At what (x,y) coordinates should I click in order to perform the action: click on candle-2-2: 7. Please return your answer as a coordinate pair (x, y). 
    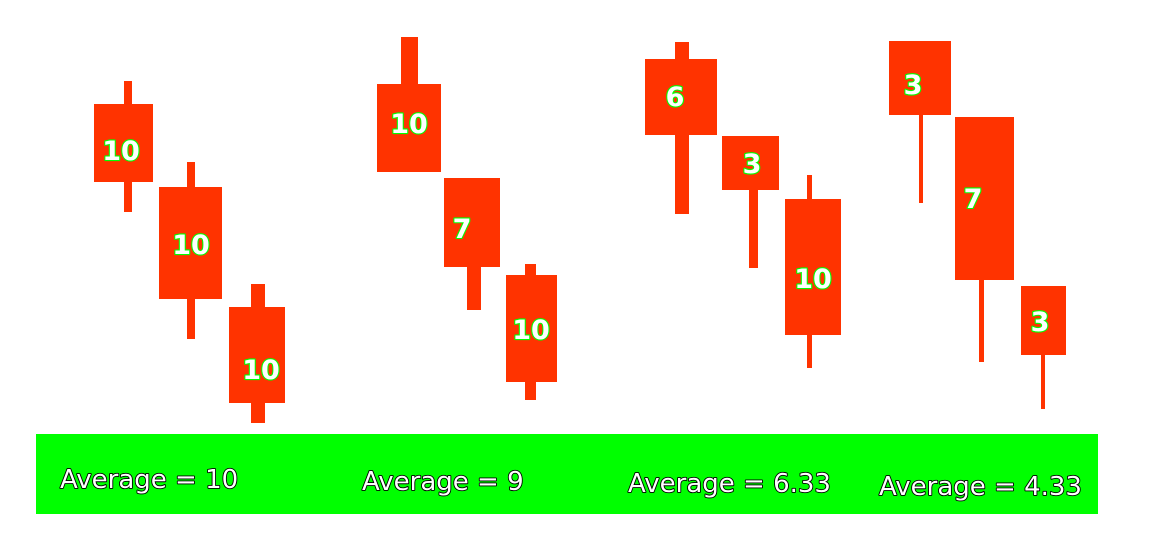
    Looking at the image, I should click on (472, 244).